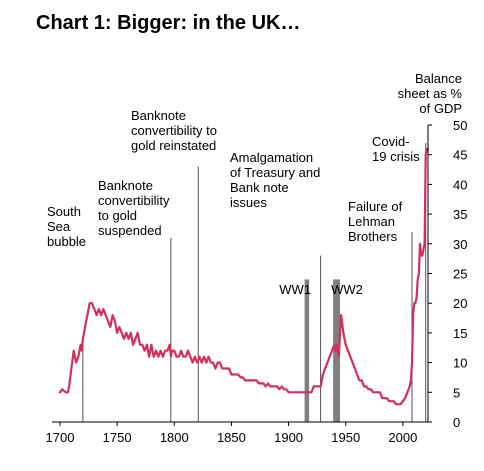 This screenshot has width=484, height=471. I want to click on event-label-2008: Failure of Lehman Brothers, so click(375, 221).